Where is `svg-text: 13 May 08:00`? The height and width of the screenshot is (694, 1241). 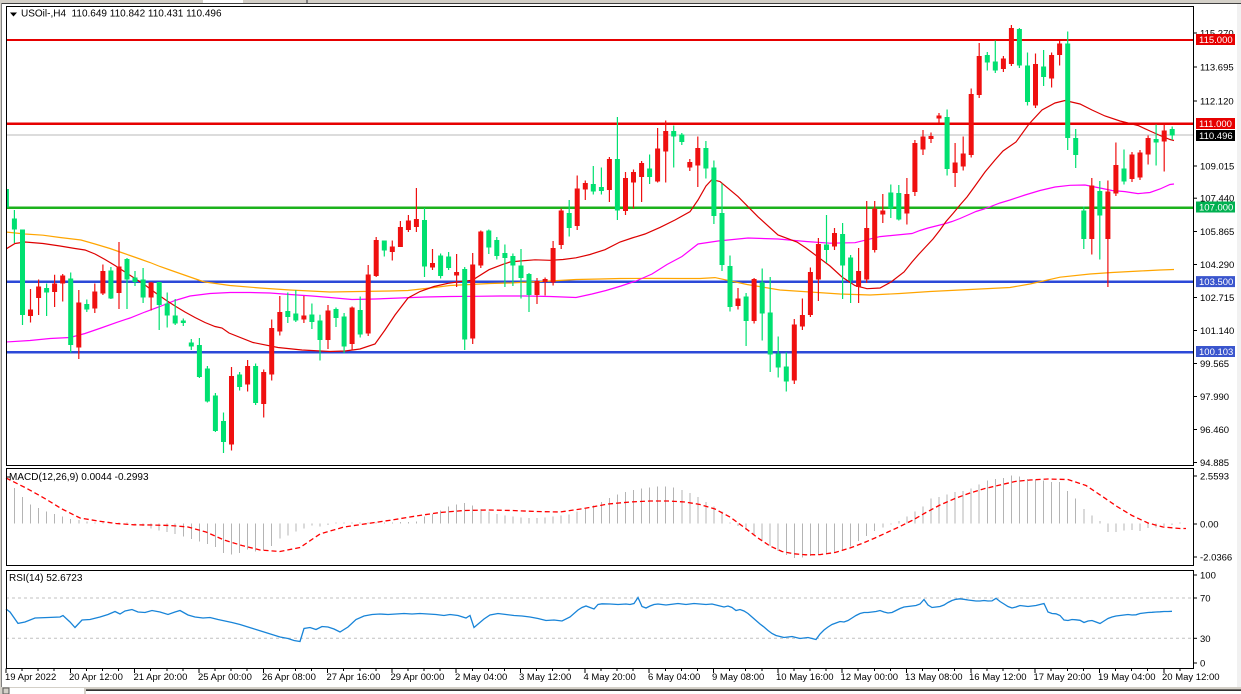
svg-text: 13 May 08:00 is located at coordinates (934, 677).